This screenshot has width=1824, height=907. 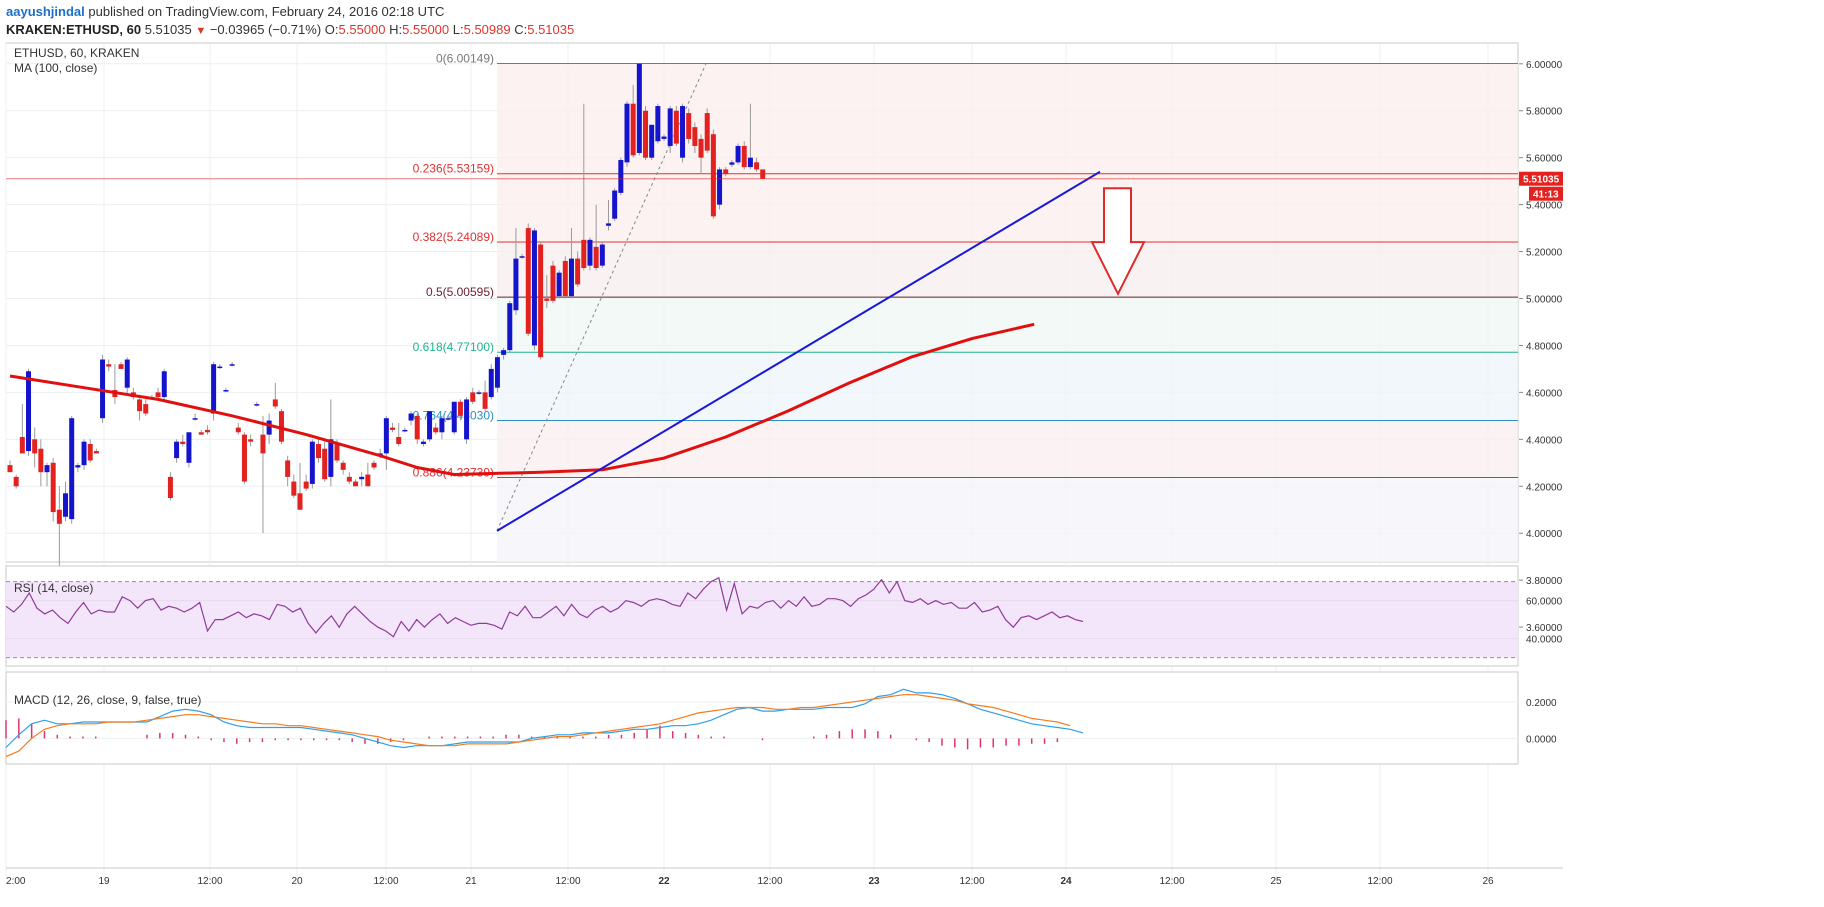 I want to click on time-tick-label: 20, so click(x=297, y=881).